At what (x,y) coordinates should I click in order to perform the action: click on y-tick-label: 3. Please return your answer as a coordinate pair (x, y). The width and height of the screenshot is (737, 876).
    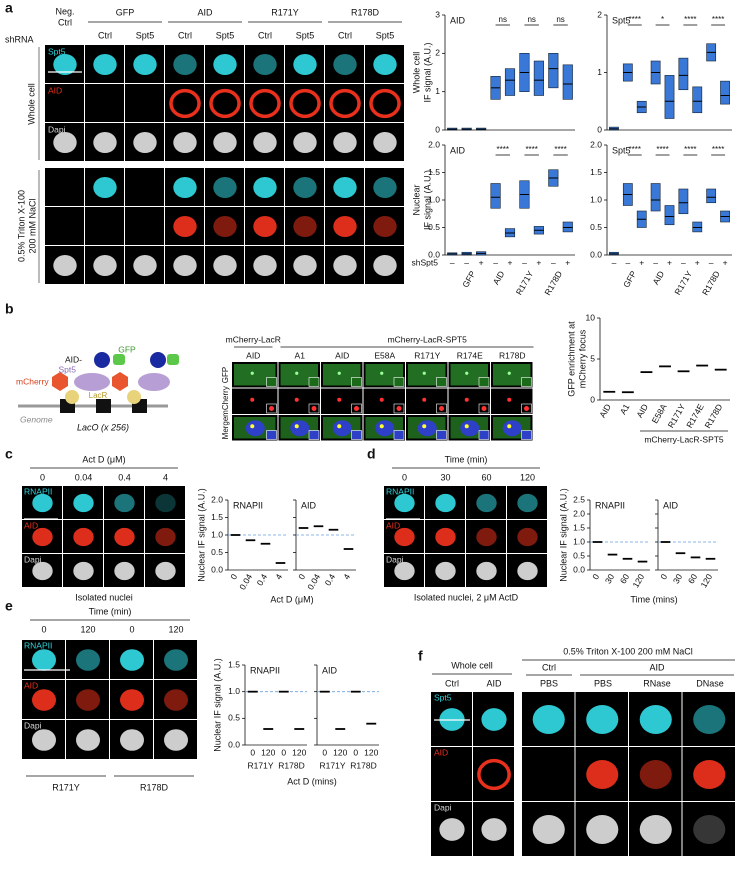
    Looking at the image, I should click on (437, 14).